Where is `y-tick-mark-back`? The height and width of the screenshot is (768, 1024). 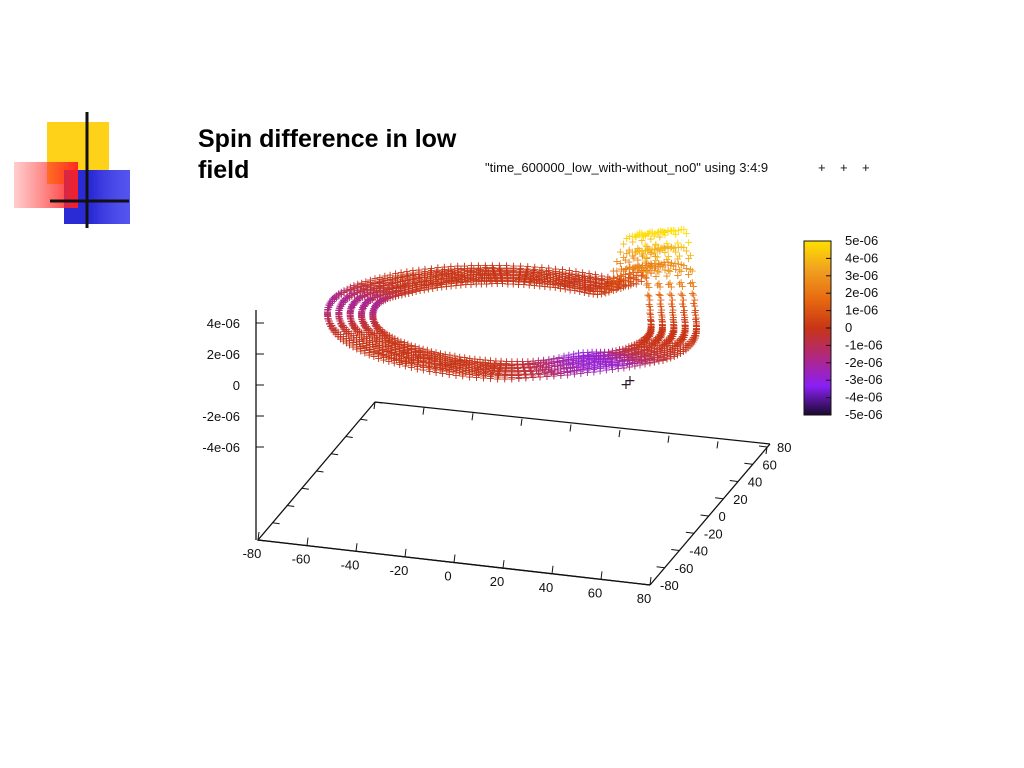 y-tick-mark-back is located at coordinates (364, 419).